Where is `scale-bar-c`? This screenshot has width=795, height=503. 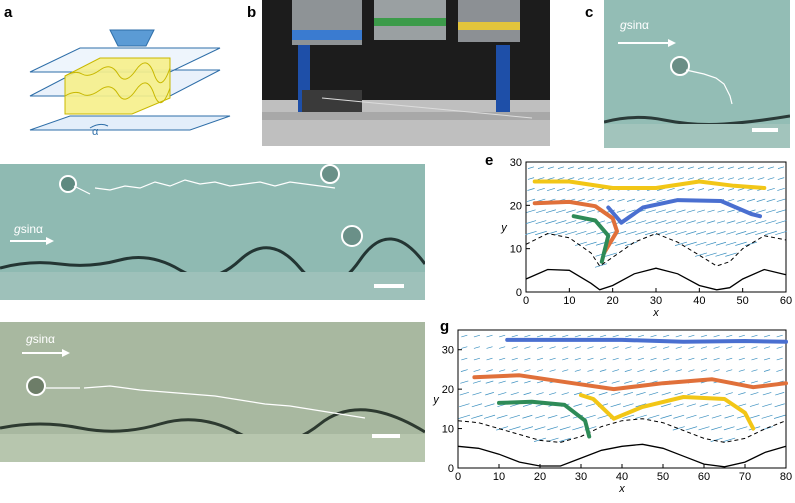
scale-bar-c is located at coordinates (765, 130).